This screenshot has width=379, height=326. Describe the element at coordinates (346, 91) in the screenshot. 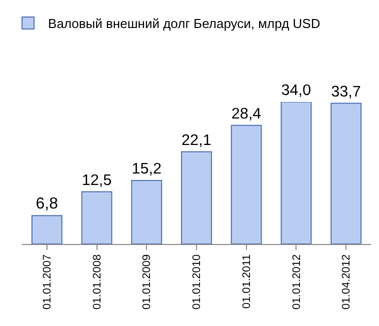

I see `data-label: 33,7` at that location.